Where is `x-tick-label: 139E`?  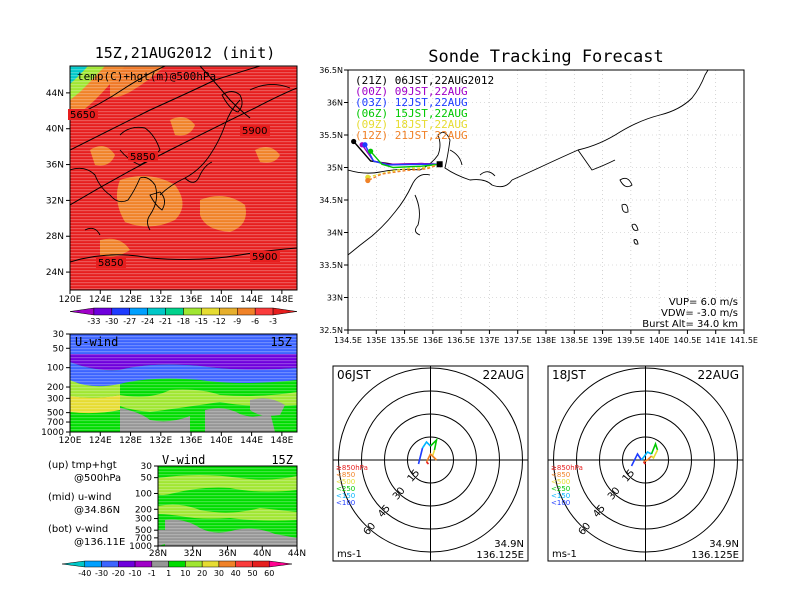
x-tick-label: 139E is located at coordinates (602, 340).